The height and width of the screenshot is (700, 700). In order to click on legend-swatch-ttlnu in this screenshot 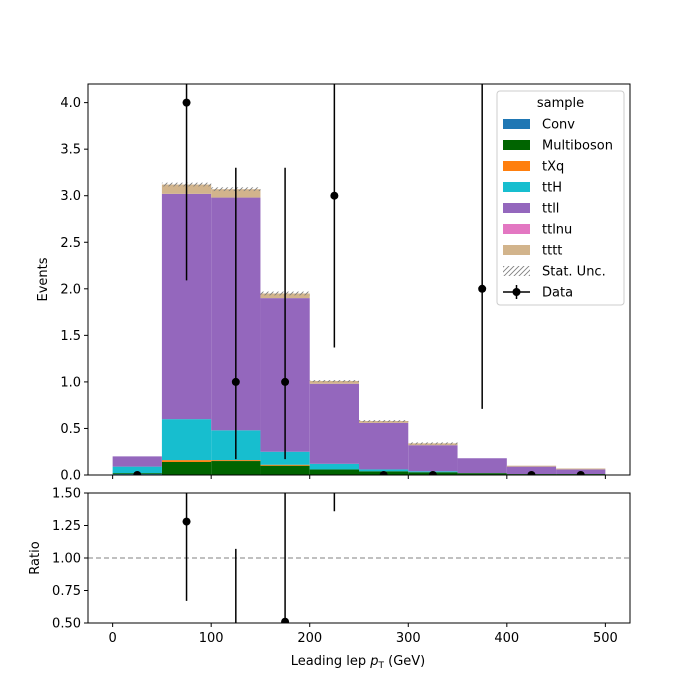, I will do `click(516, 229)`.